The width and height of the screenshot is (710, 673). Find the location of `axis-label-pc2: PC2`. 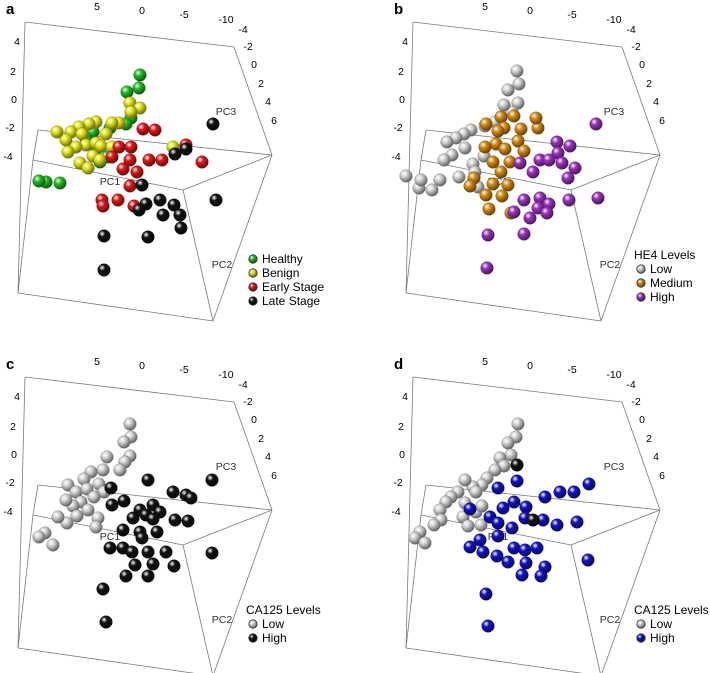

axis-label-pc2: PC2 is located at coordinates (610, 620).